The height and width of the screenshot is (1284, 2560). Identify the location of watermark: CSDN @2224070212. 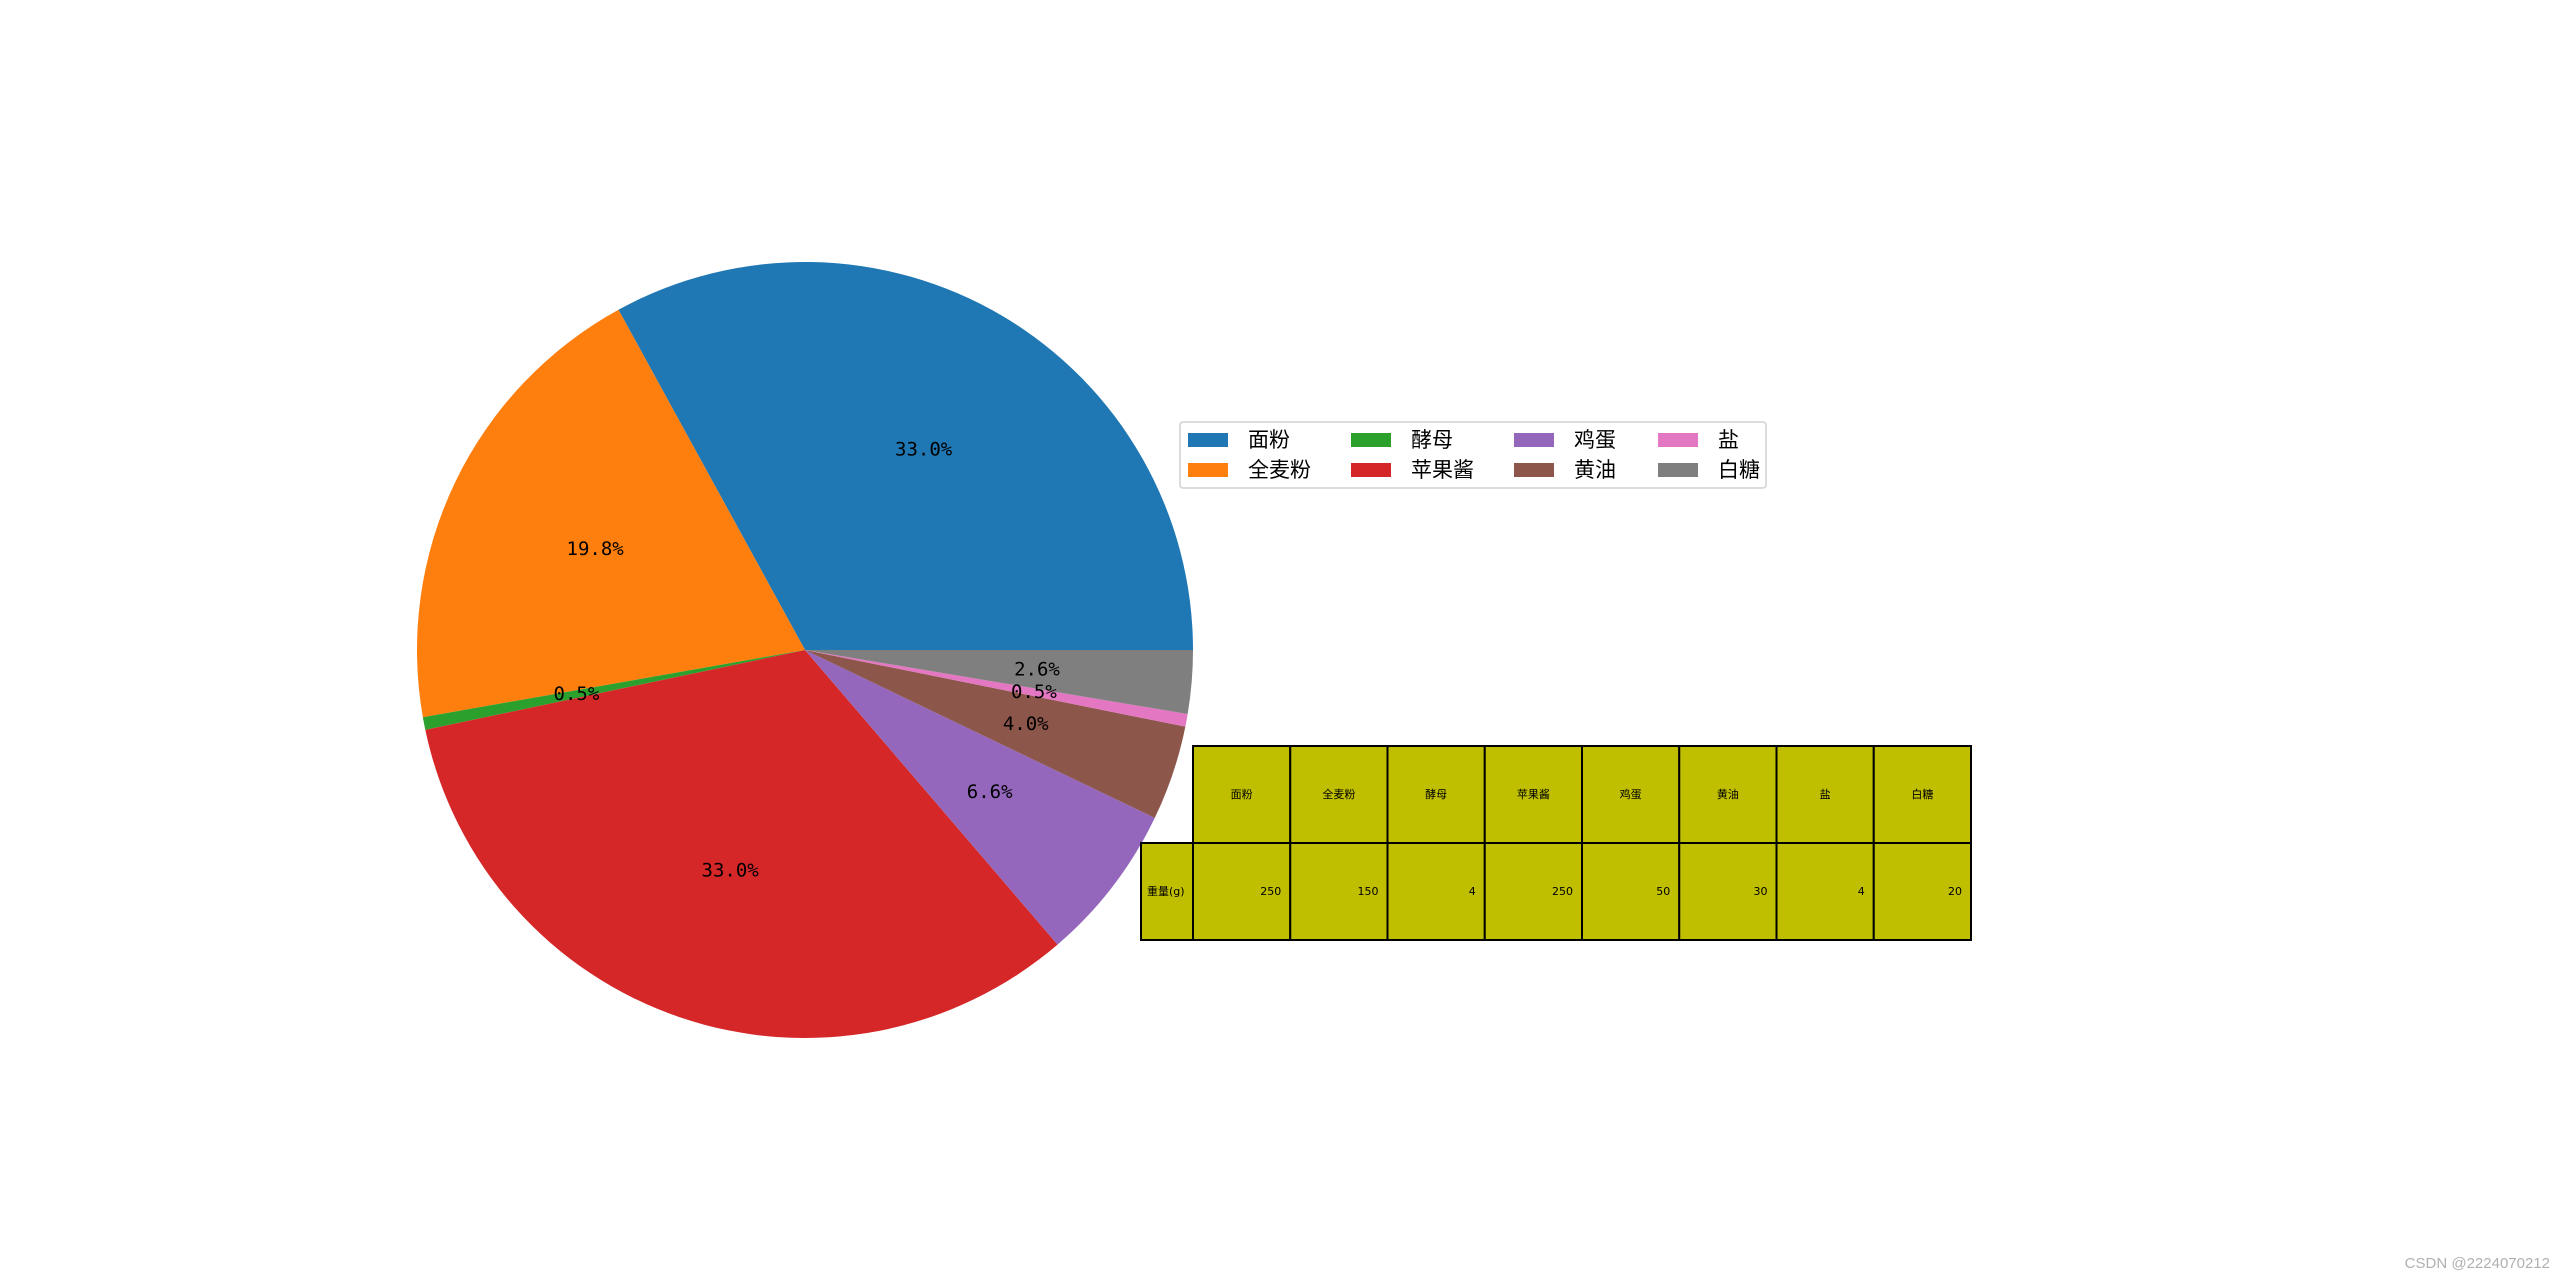
(2477, 1263).